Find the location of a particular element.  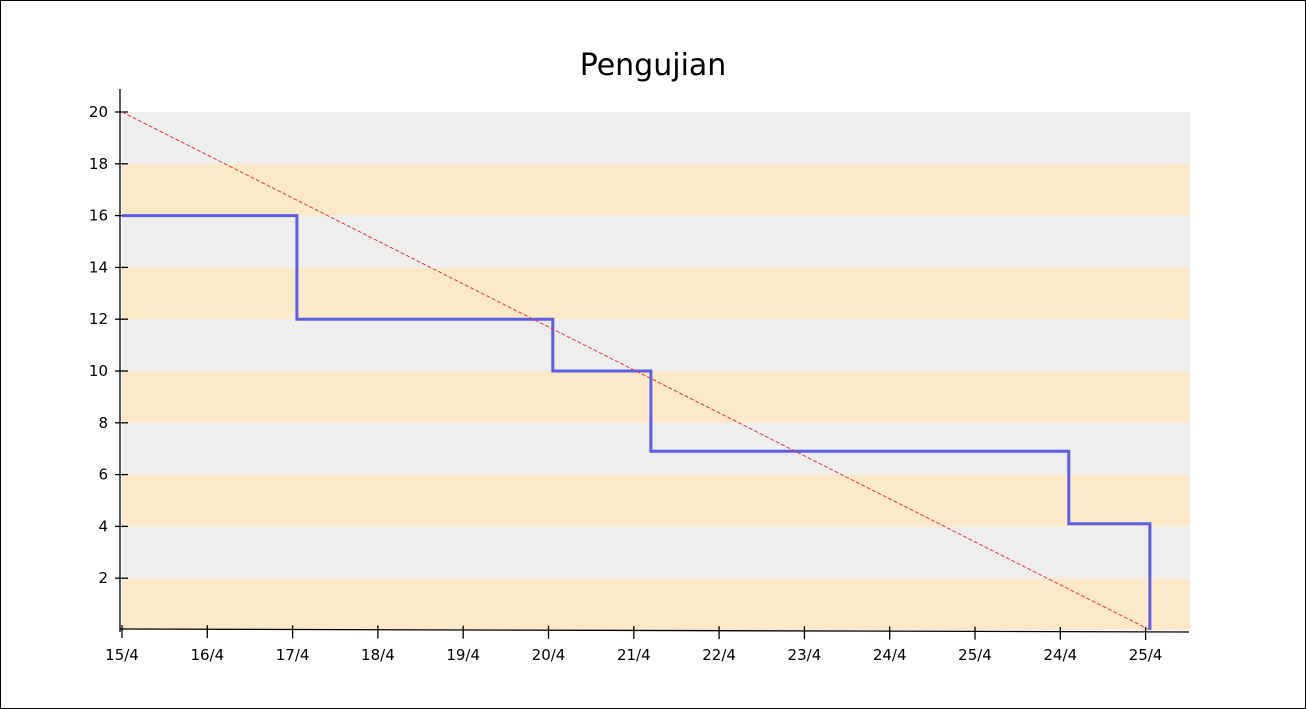

x-tick-label: 21/4 is located at coordinates (634, 655).